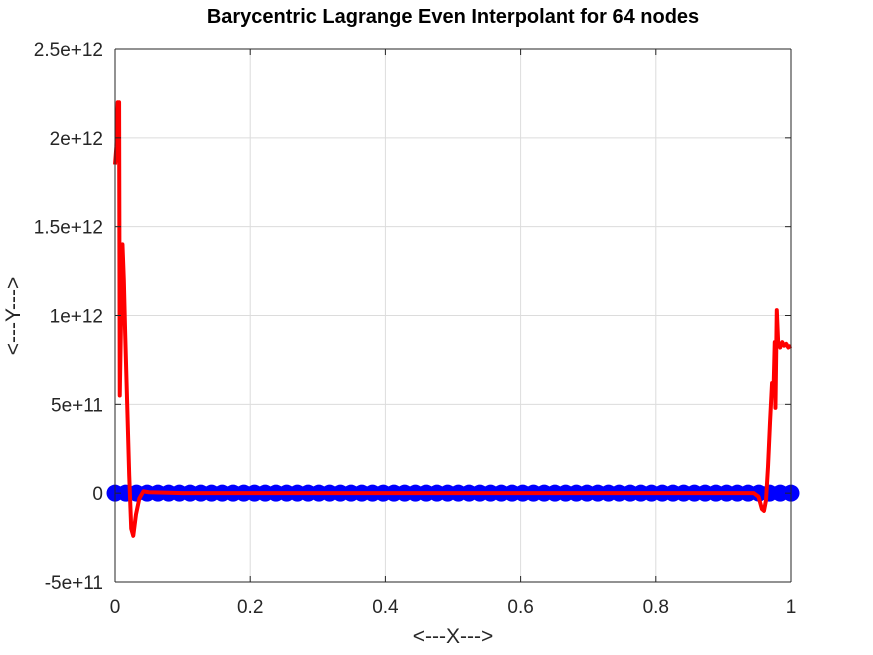  I want to click on x-tick-label: 0.6, so click(520, 607).